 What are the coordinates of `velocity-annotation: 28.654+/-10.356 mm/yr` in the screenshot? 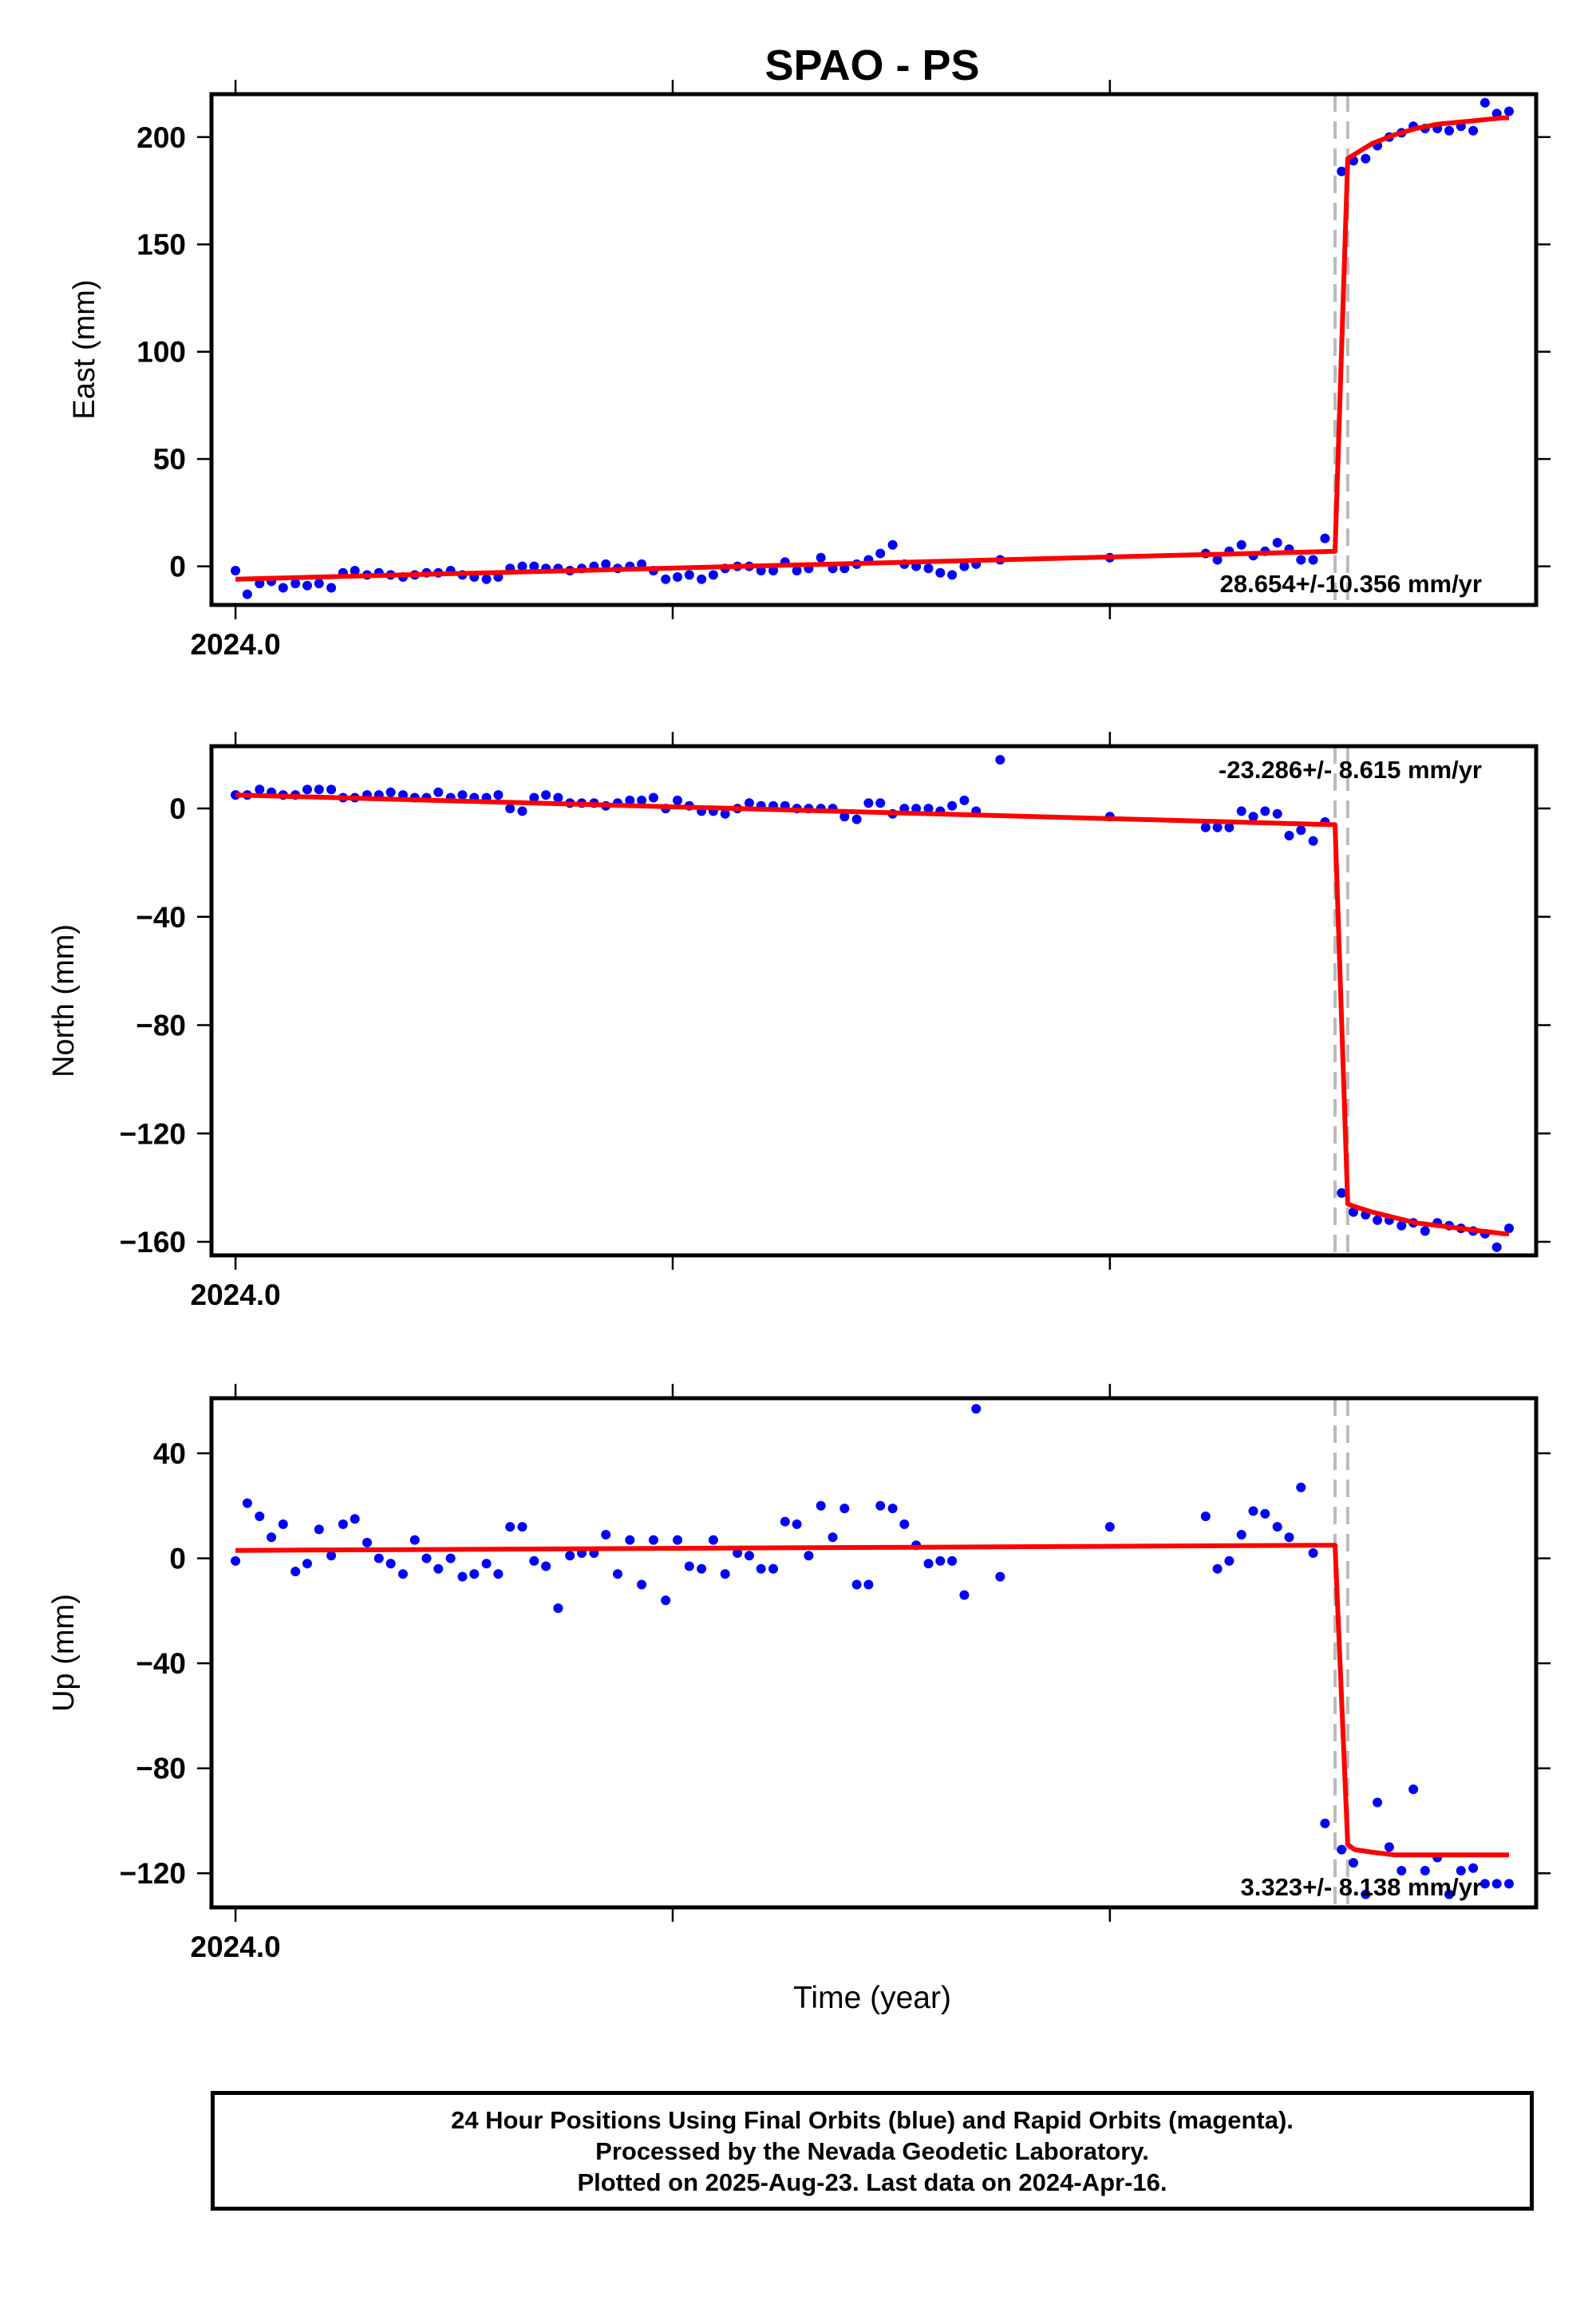 It's located at (1351, 584).